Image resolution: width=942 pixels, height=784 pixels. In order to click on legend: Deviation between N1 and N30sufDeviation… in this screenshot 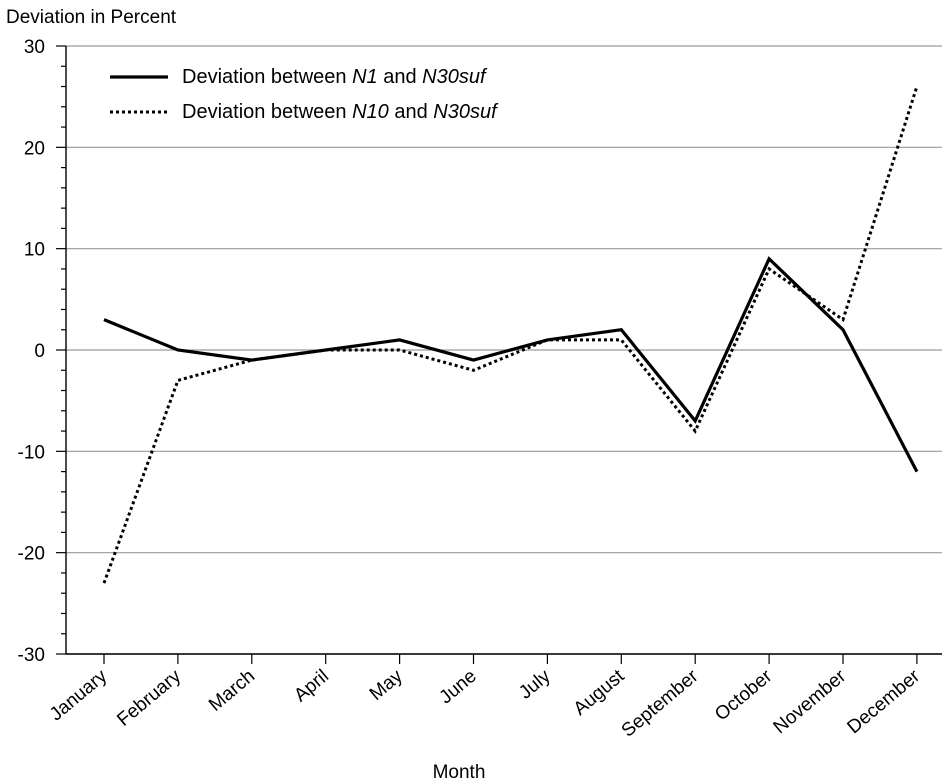, I will do `click(304, 94)`.